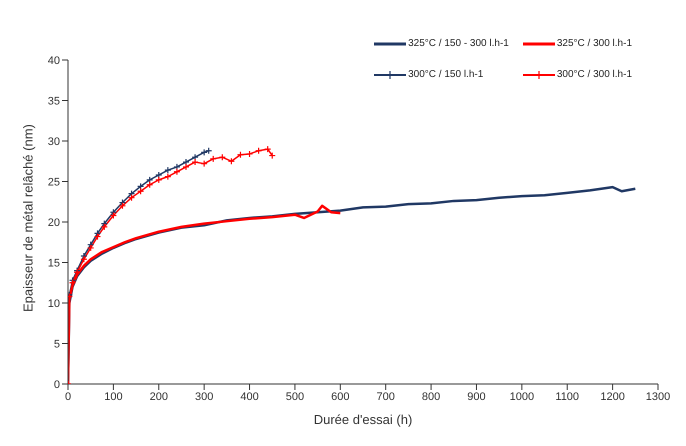 Image resolution: width=686 pixels, height=446 pixels. Describe the element at coordinates (340, 396) in the screenshot. I see `x-tick-label: 600` at that location.